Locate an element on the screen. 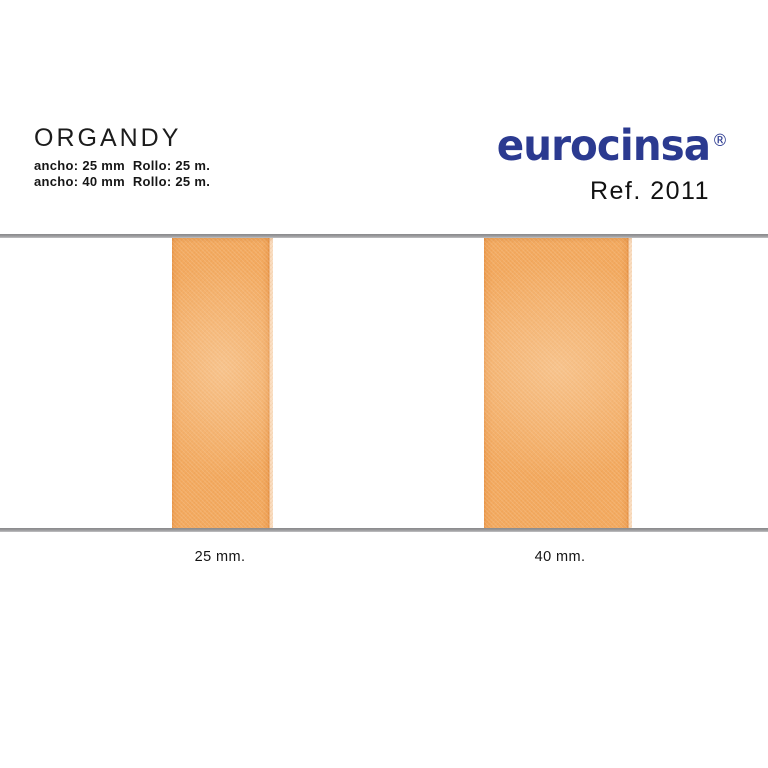  ribbon-width-label-40mm: 40 mm. is located at coordinates (560, 557).